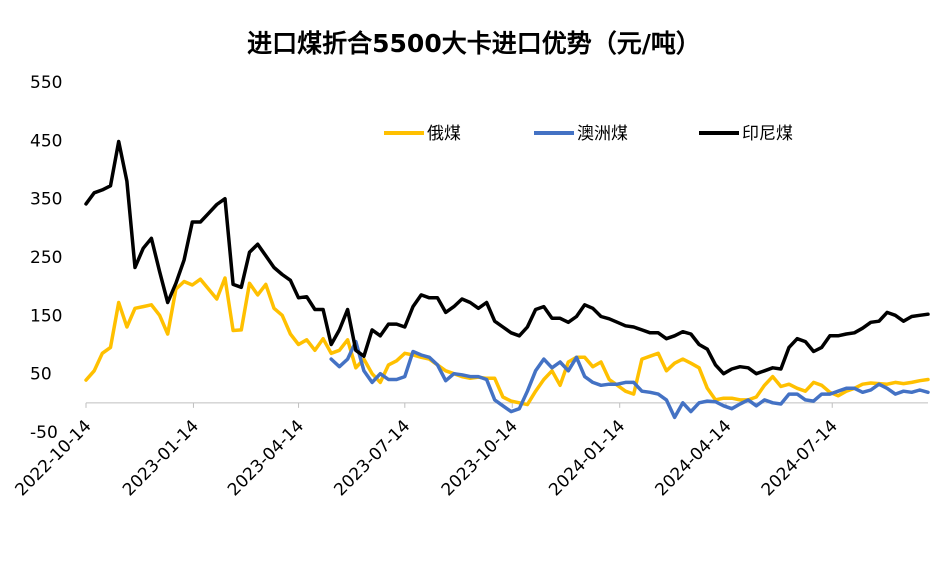 The width and height of the screenshot is (948, 565). I want to click on legend: 俄煤 澳洲煤 印尼煤, so click(588, 134).